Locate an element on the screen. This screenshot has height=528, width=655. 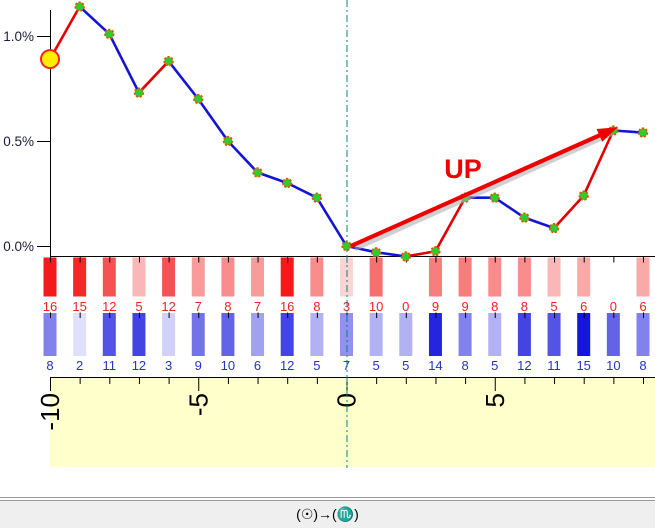
y-axis-label: 0.5% is located at coordinates (18, 141).